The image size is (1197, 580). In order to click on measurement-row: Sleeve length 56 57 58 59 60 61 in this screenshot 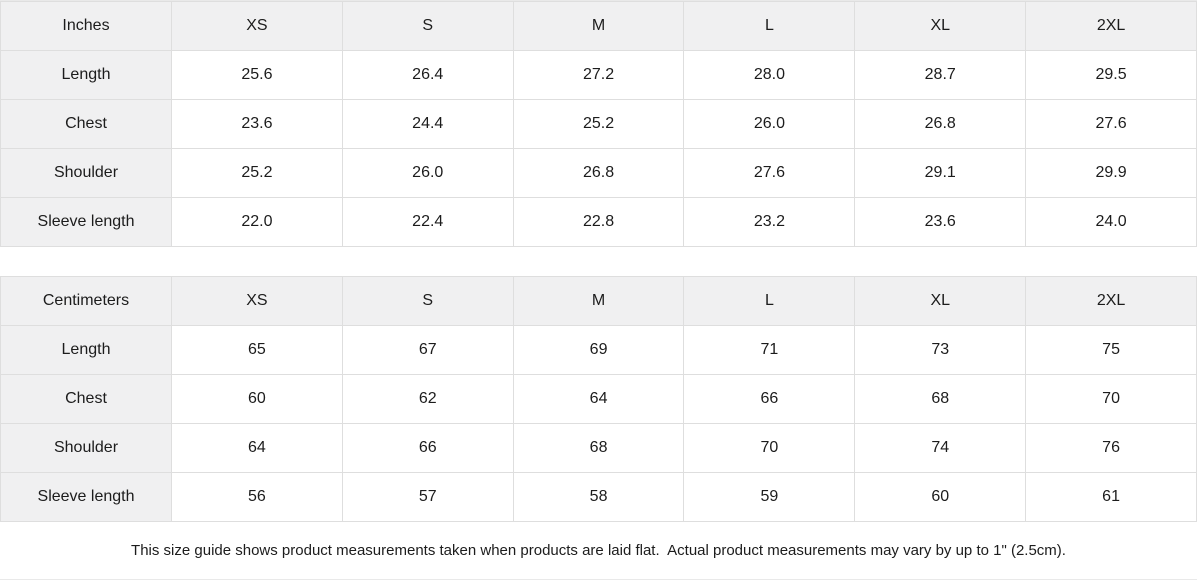, I will do `click(598, 497)`.